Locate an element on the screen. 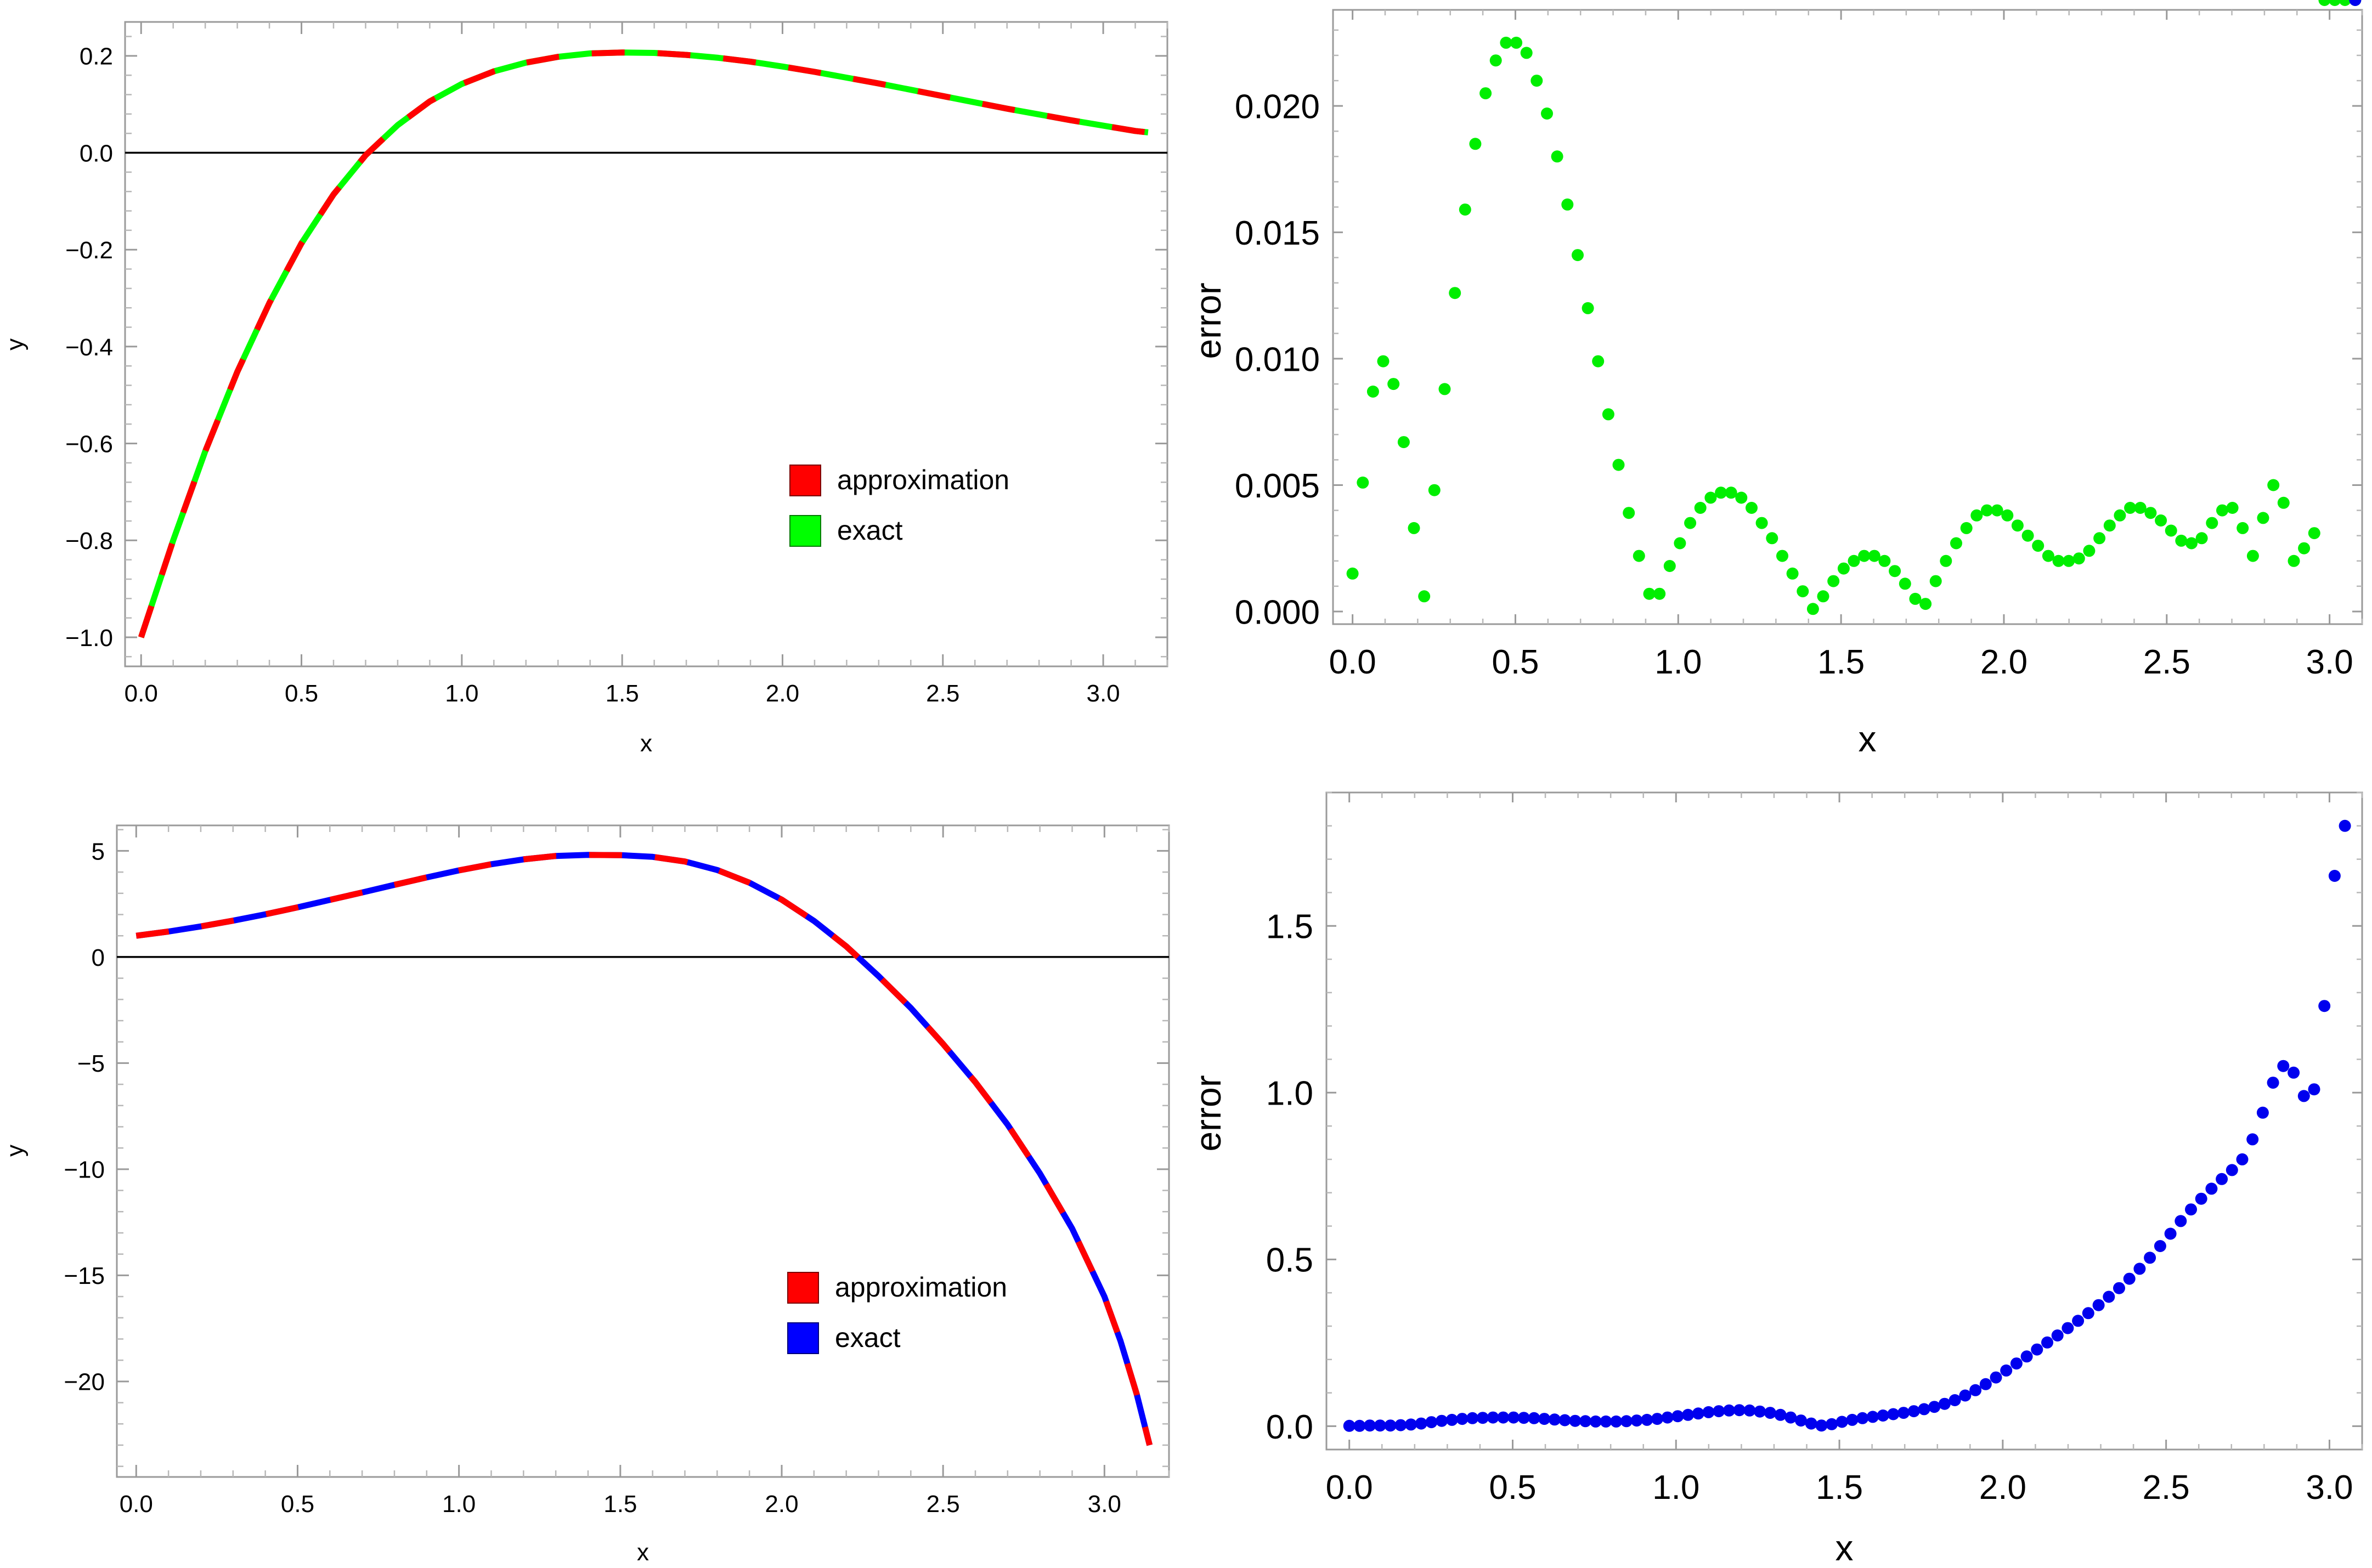 This screenshot has height=1568, width=2372. y-tick-label: 0.015 is located at coordinates (1277, 233).